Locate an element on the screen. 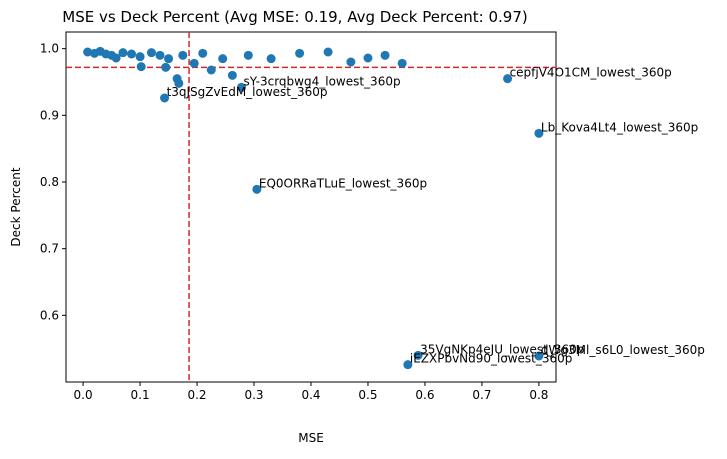  point-label: dWg3Ml_s6L0_lowest_360p is located at coordinates (623, 350).